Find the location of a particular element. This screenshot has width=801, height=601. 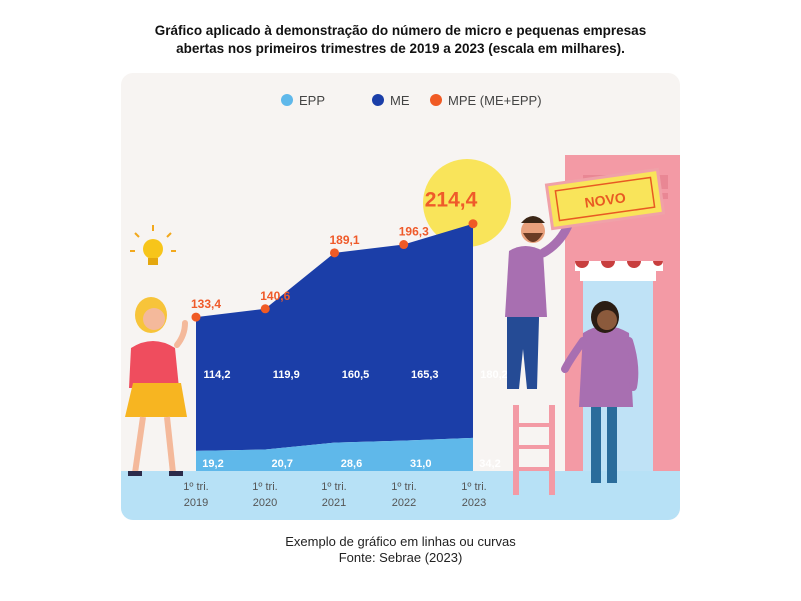

mpe-label: 196,3 is located at coordinates (414, 232).